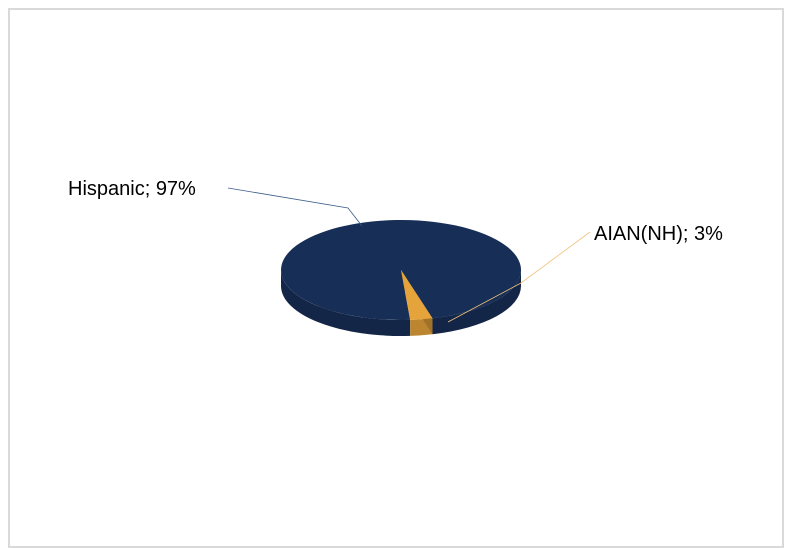 This screenshot has width=794, height=548. I want to click on pie-slice-hispanic, so click(401, 269).